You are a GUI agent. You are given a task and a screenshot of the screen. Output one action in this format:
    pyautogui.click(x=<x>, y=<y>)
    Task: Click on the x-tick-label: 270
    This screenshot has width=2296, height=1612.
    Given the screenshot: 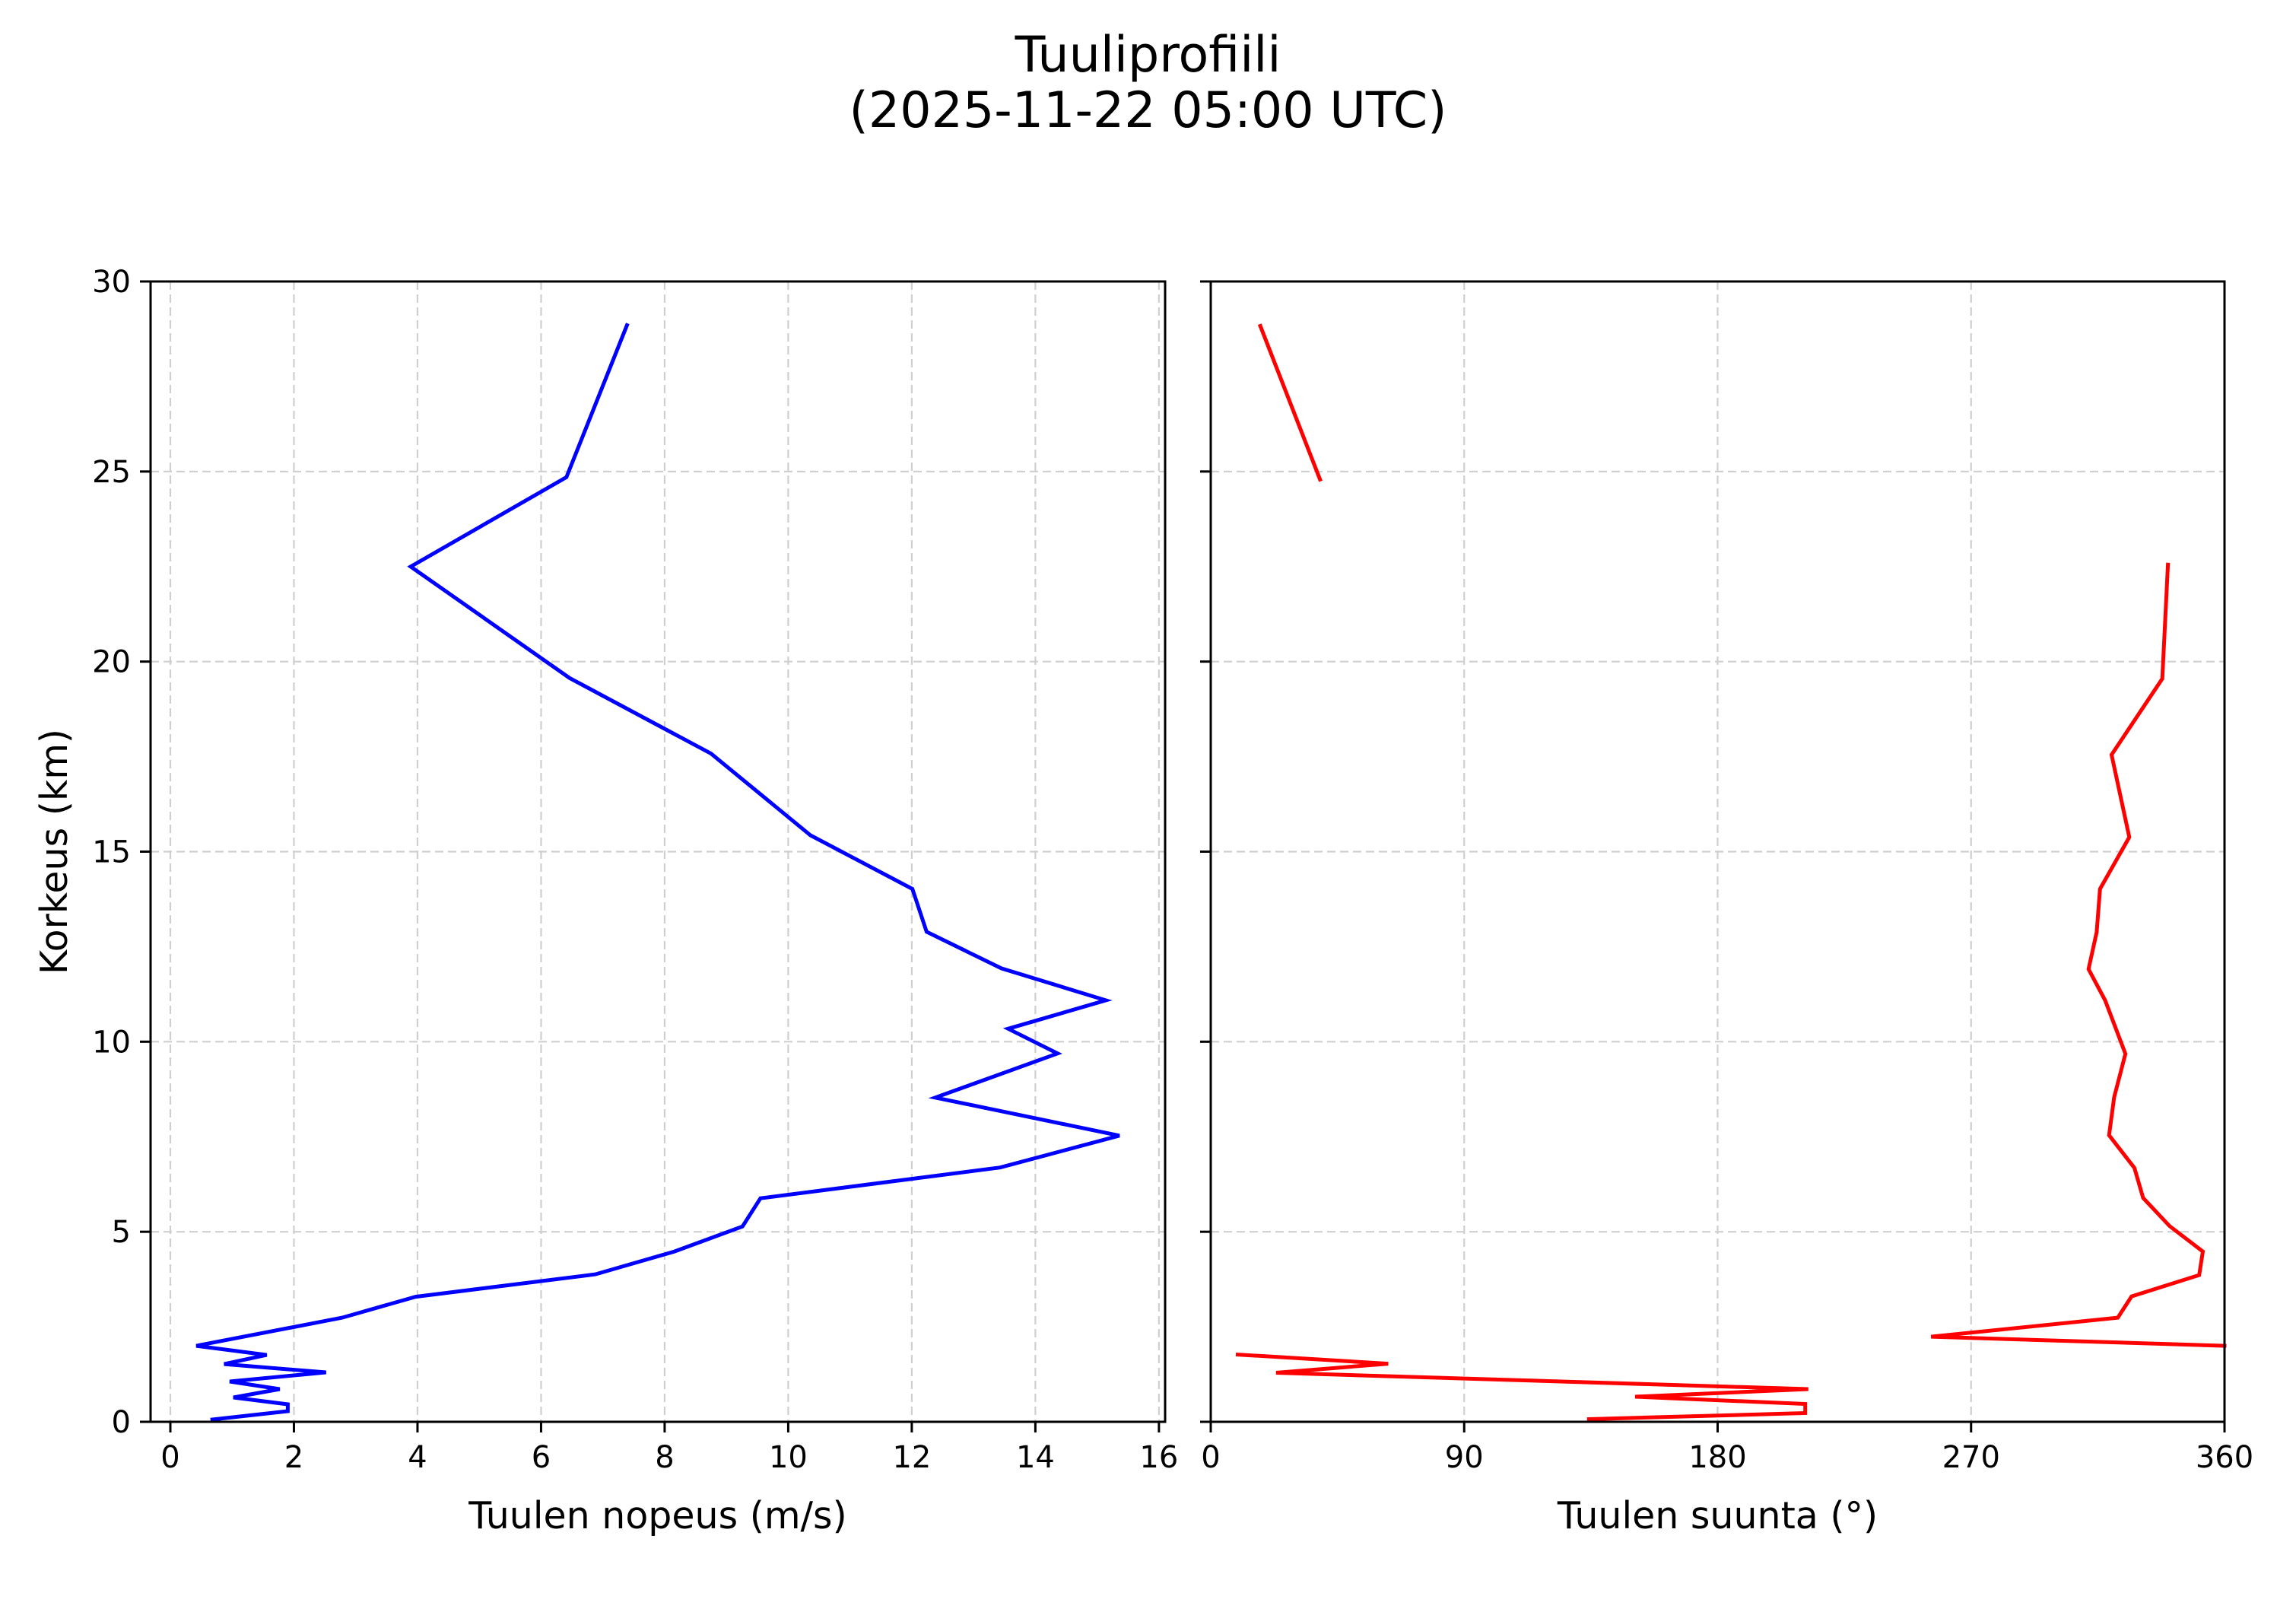 What is the action you would take?
    pyautogui.click(x=1971, y=1457)
    